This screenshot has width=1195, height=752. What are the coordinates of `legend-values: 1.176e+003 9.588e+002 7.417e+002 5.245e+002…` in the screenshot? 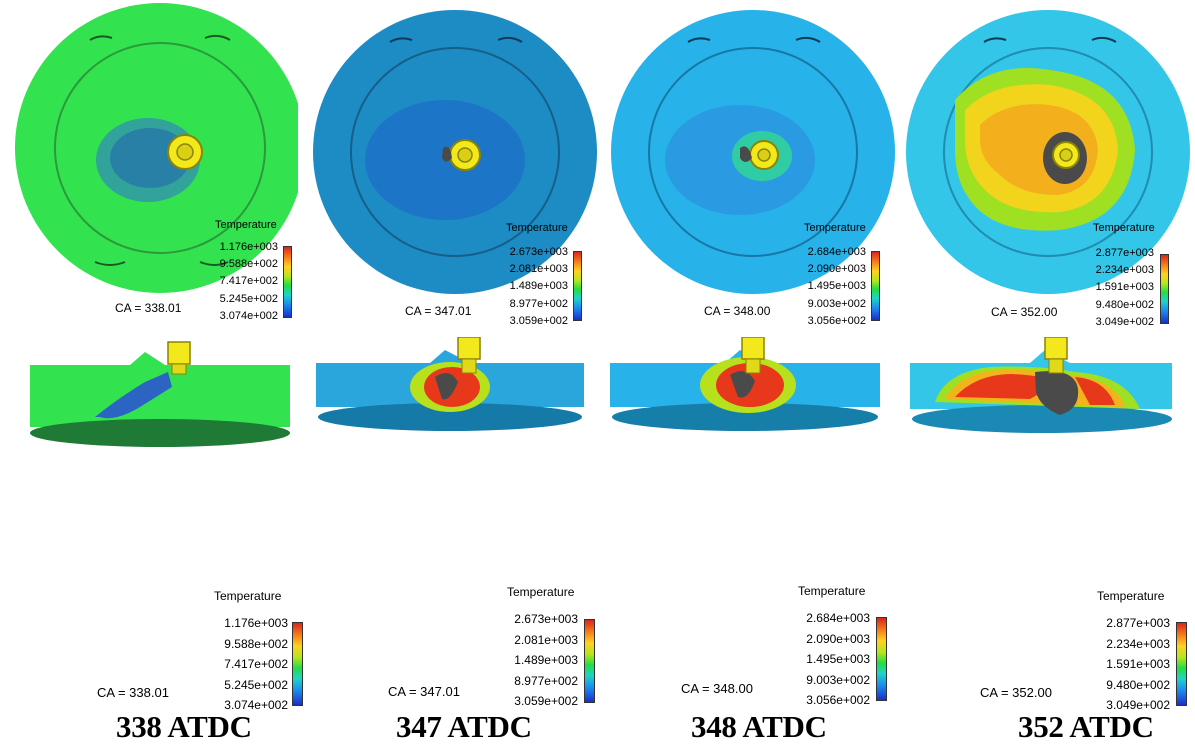 It's located at (248, 281).